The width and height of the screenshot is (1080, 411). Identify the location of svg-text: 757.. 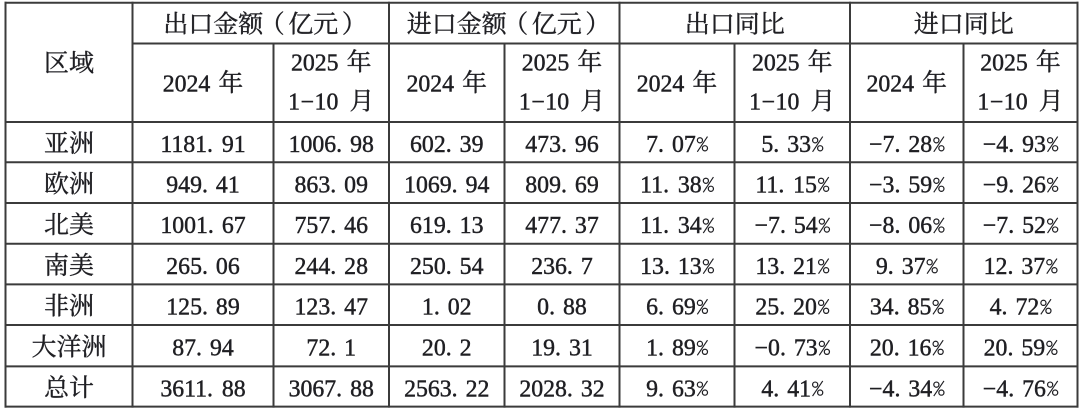
(316, 226).